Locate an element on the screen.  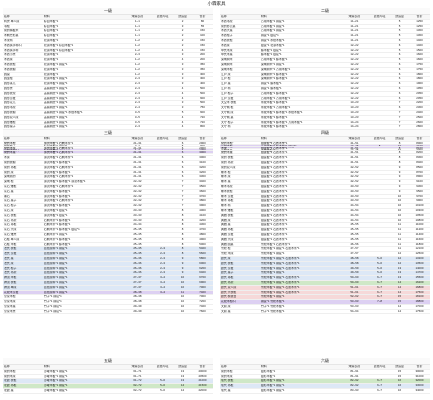
table-cell: 天守 柜子 is located at coordinates (240, 123).